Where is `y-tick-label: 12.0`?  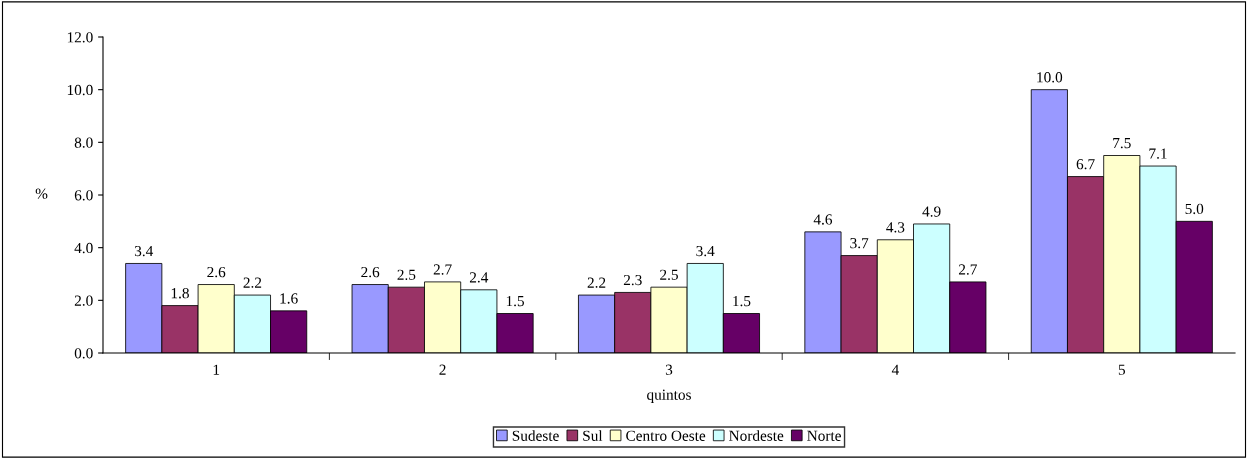 y-tick-label: 12.0 is located at coordinates (80, 37).